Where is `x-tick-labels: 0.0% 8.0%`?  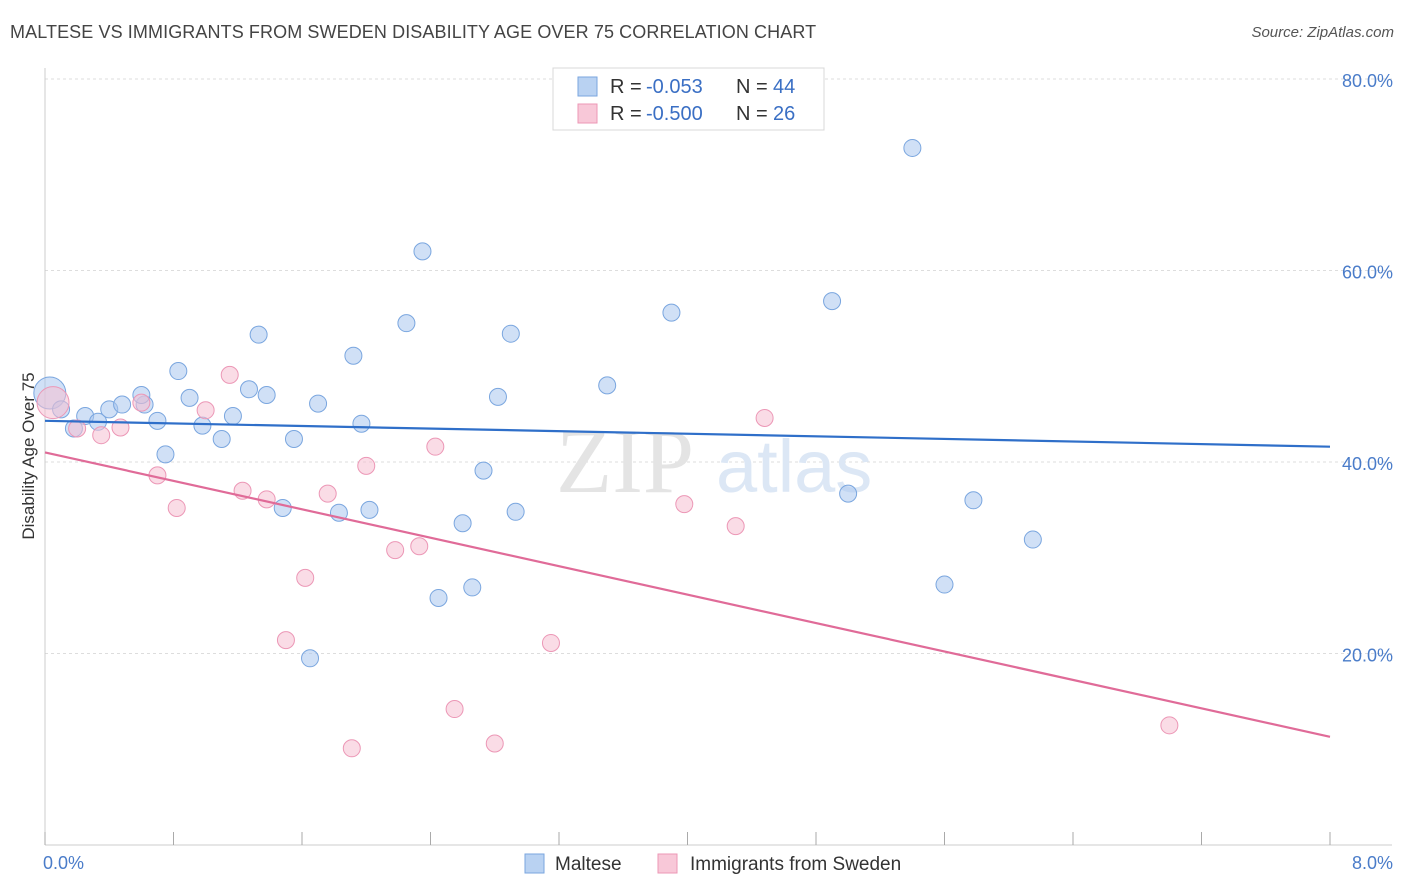 x-tick-labels: 0.0% 8.0% is located at coordinates (718, 863).